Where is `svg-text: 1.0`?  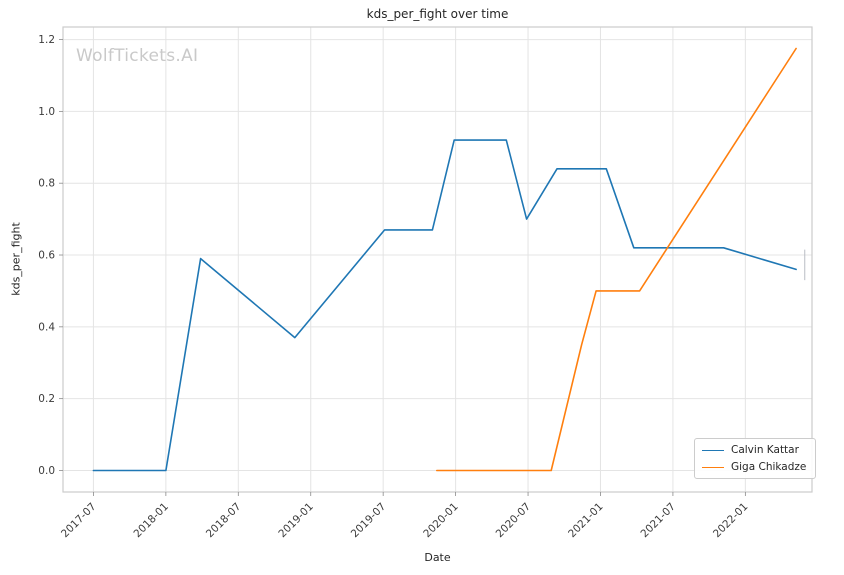
svg-text: 1.0 is located at coordinates (46, 112).